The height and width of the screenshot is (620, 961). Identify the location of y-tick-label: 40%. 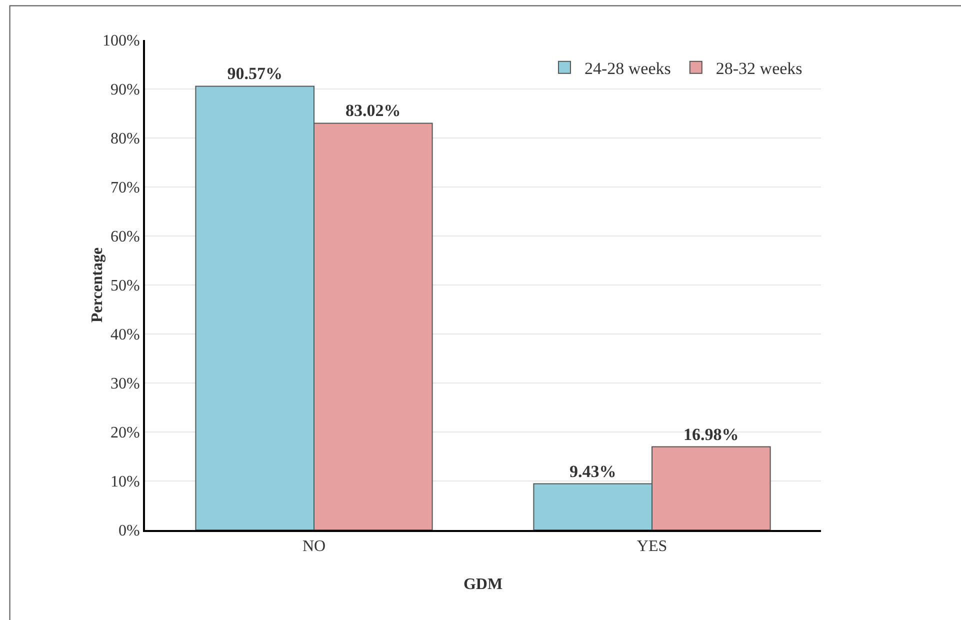
(125, 335).